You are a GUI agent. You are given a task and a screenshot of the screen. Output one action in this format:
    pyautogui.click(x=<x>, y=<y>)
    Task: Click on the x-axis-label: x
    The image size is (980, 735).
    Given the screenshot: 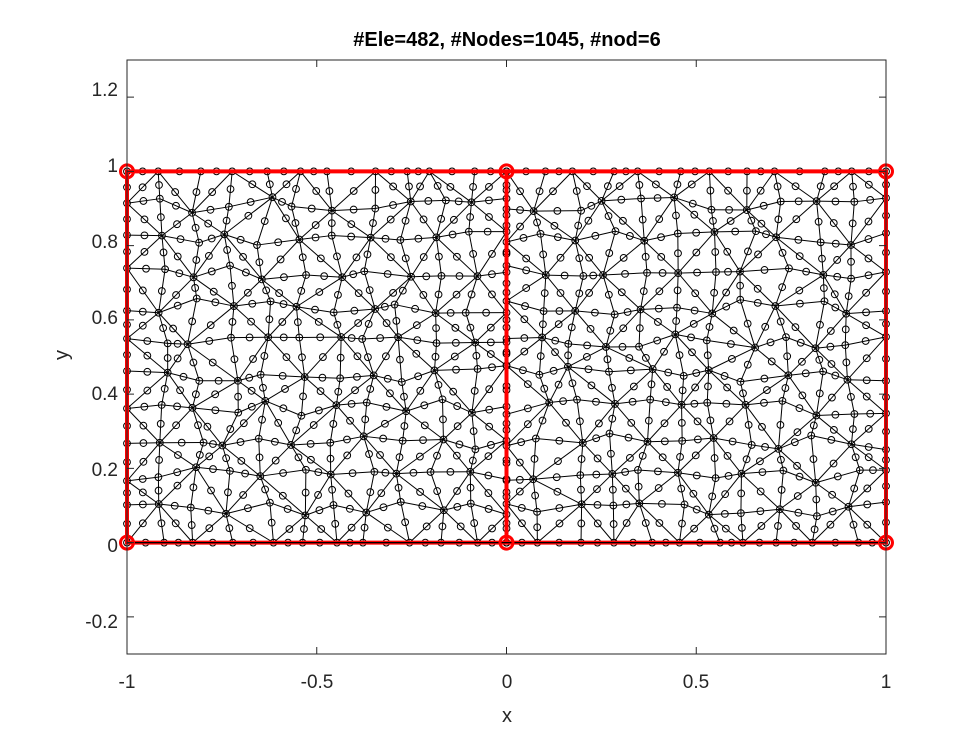 What is the action you would take?
    pyautogui.click(x=507, y=716)
    